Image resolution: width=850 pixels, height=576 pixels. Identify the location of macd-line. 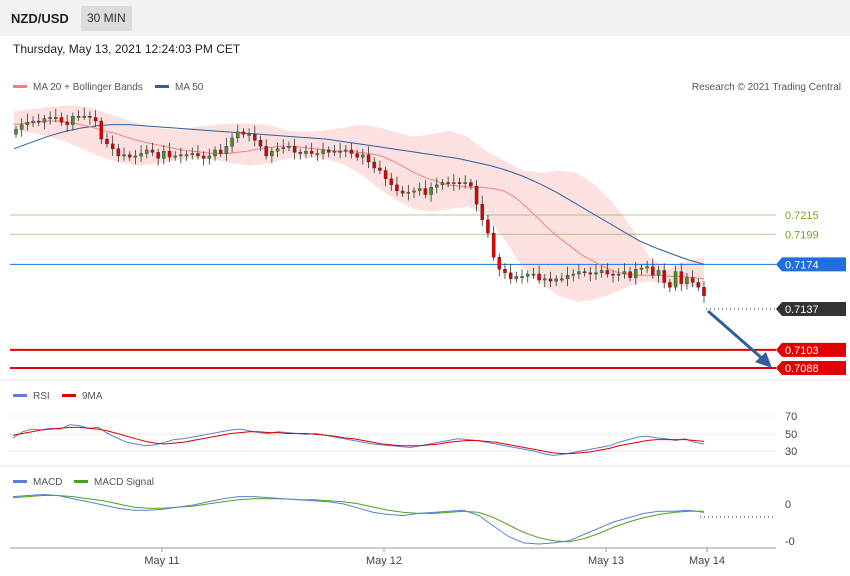
(358, 519).